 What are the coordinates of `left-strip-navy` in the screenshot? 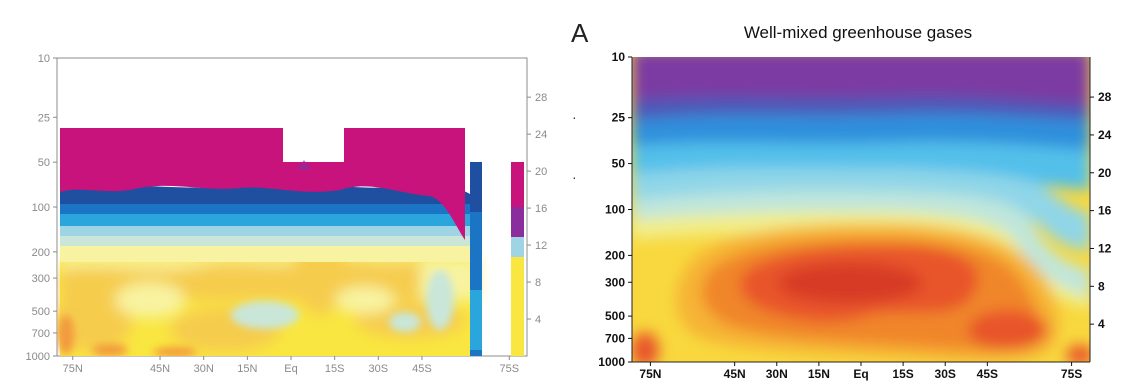 It's located at (476, 187).